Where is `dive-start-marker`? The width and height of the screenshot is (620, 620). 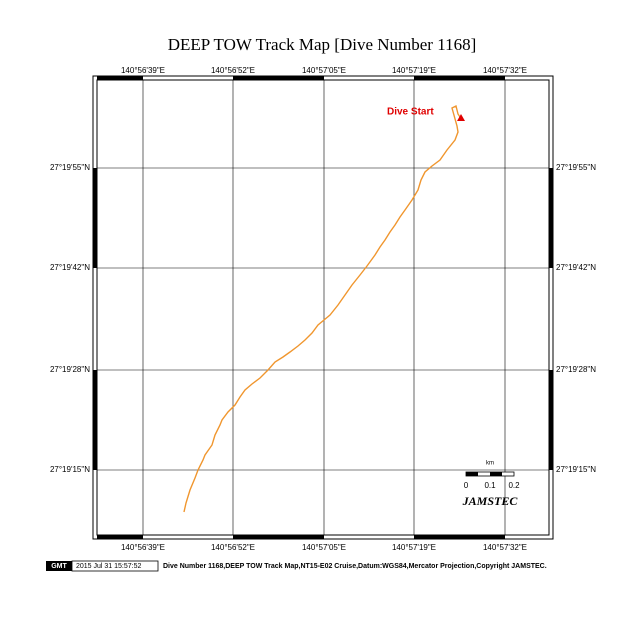 dive-start-marker is located at coordinates (461, 117).